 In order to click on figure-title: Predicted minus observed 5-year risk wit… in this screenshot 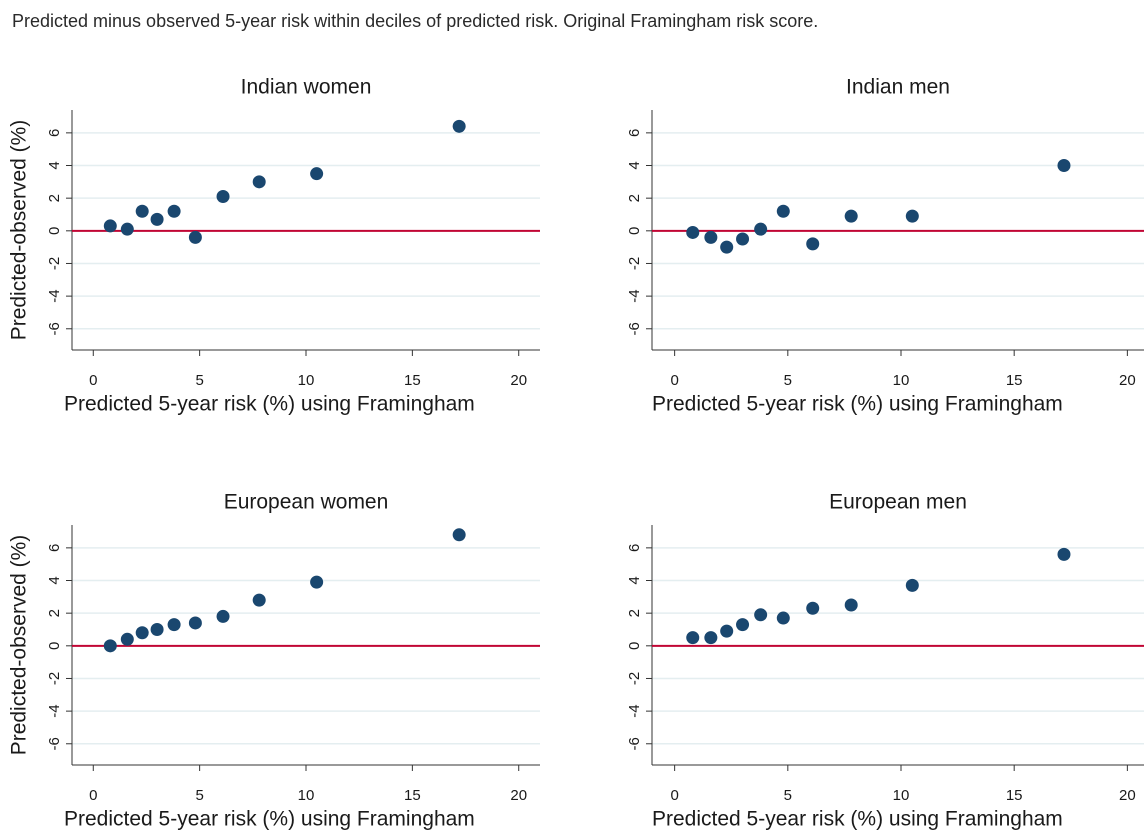, I will do `click(415, 21)`.